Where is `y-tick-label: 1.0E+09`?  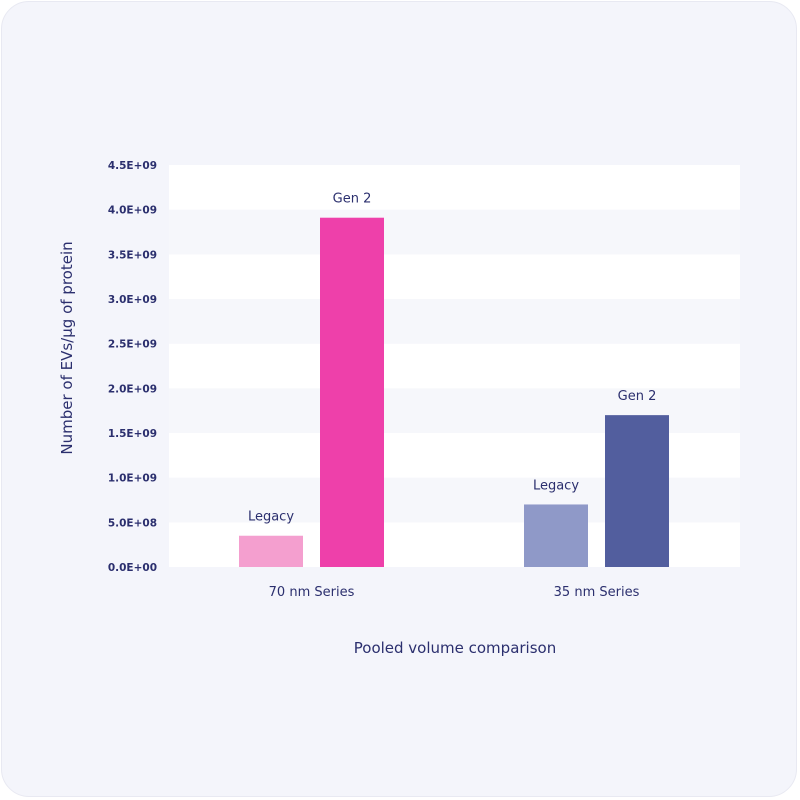
y-tick-label: 1.0E+09 is located at coordinates (132, 479).